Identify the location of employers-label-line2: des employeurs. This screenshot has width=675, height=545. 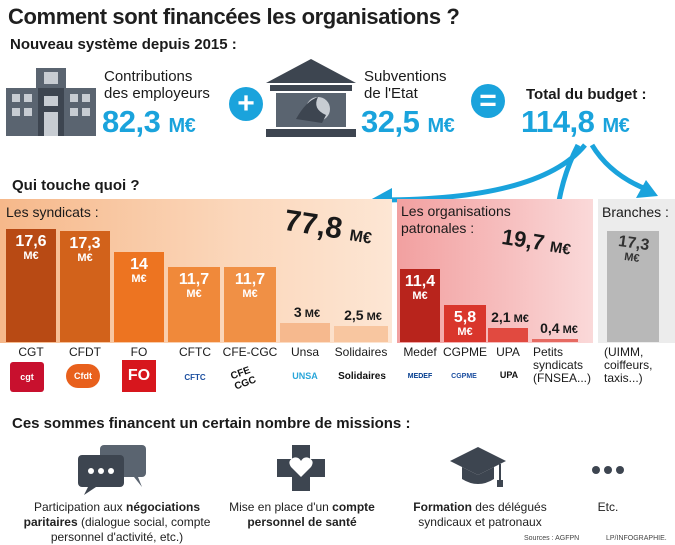
(157, 93).